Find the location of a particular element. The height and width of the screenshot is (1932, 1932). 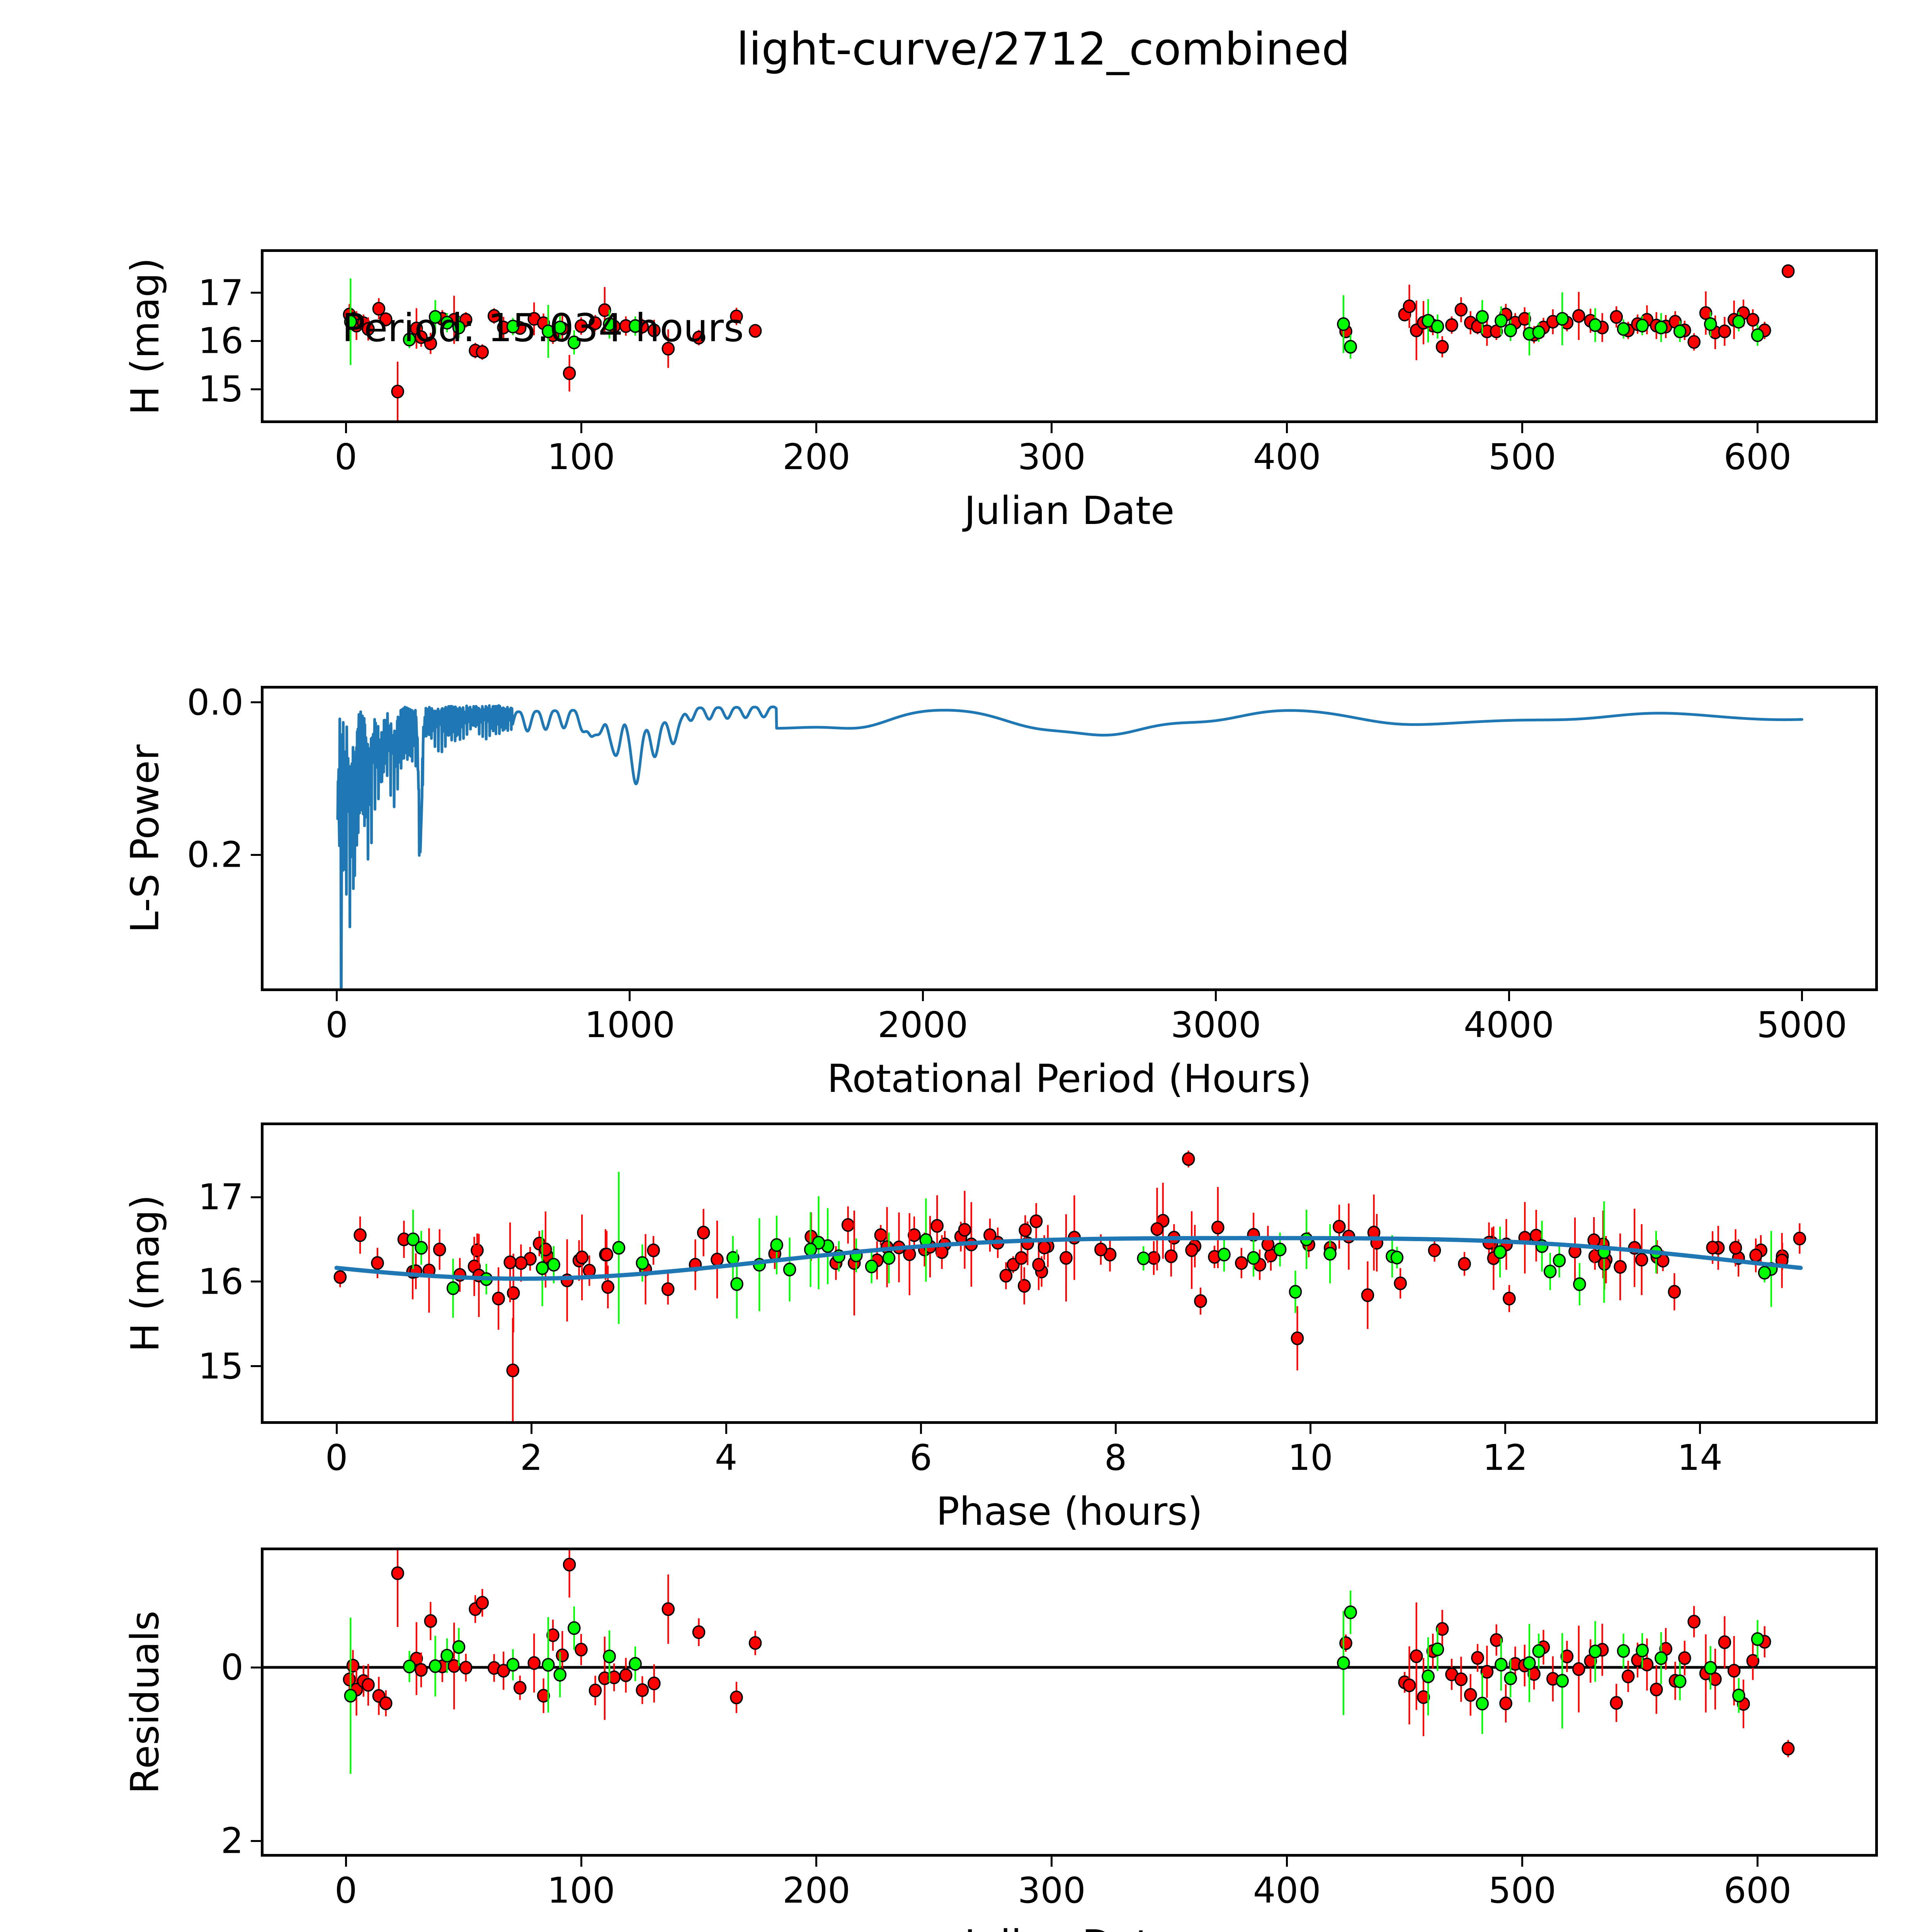

phase-plot-area is located at coordinates (1070, 1273).